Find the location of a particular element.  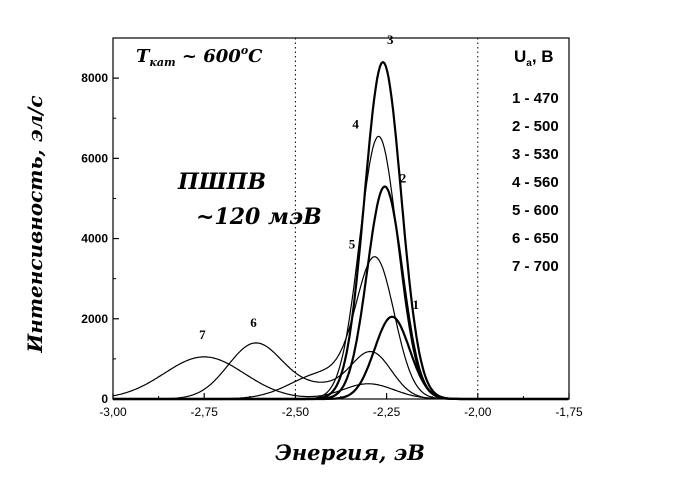

y-tick-label-3: 6000 is located at coordinates (94, 158).